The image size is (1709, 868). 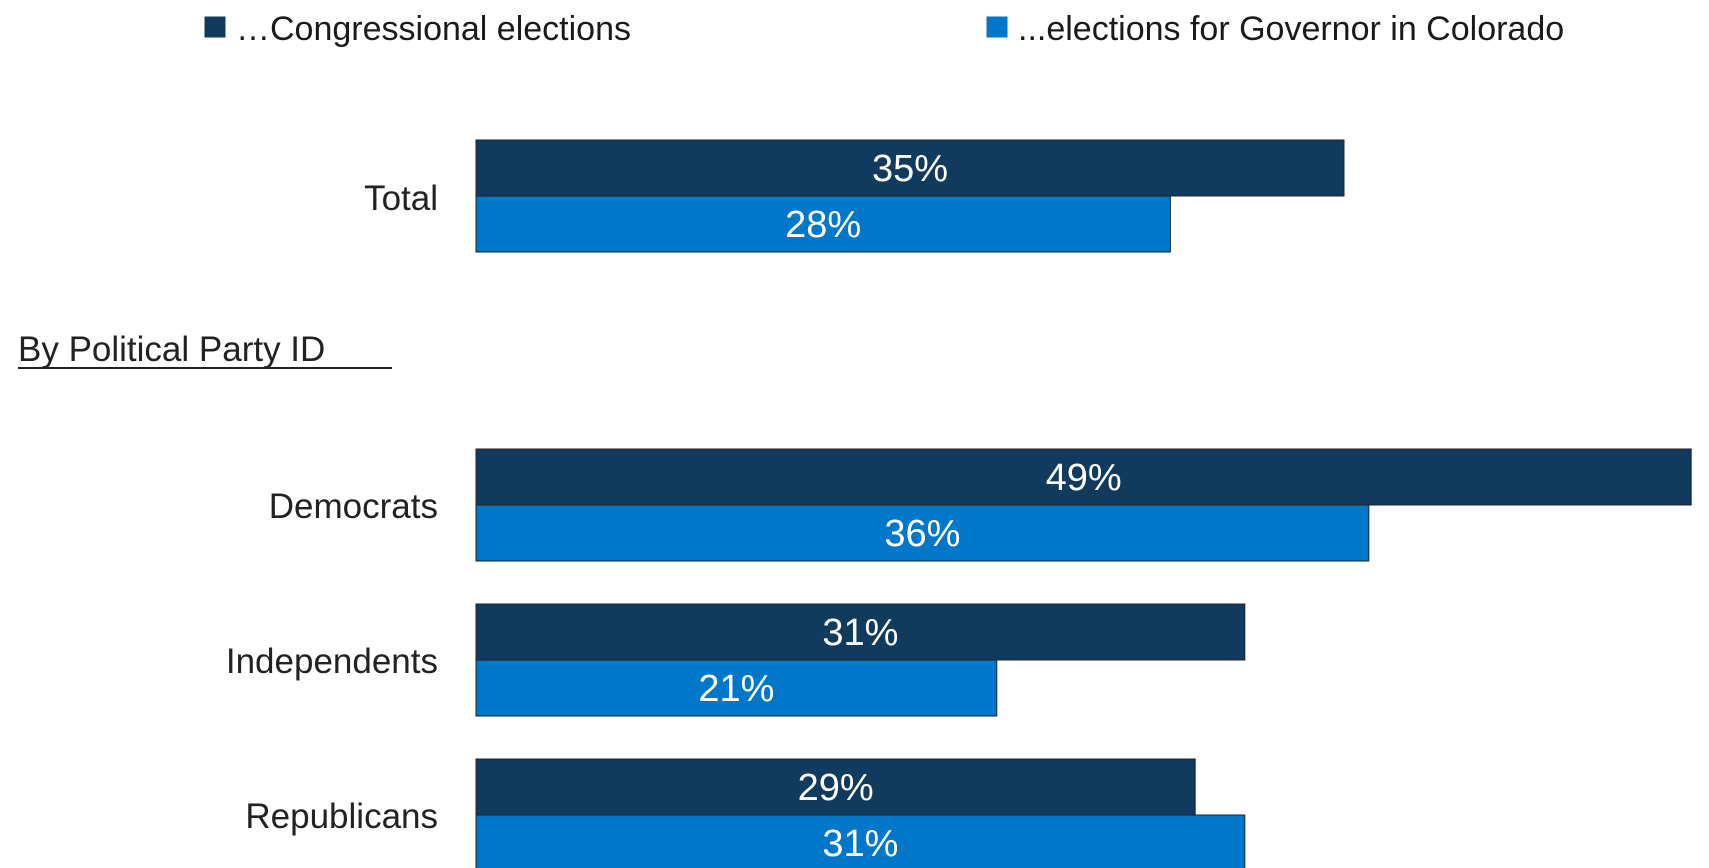 I want to click on section-heading: By Political Party ID, so click(x=171, y=349).